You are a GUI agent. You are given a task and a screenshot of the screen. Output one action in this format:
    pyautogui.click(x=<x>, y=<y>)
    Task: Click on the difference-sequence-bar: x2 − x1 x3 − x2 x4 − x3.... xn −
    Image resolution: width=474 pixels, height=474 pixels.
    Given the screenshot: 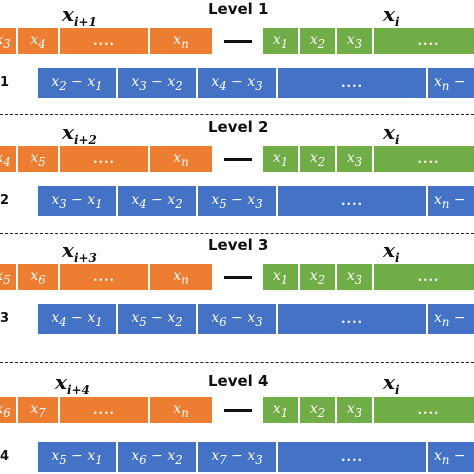 What is the action you would take?
    pyautogui.click(x=256, y=83)
    